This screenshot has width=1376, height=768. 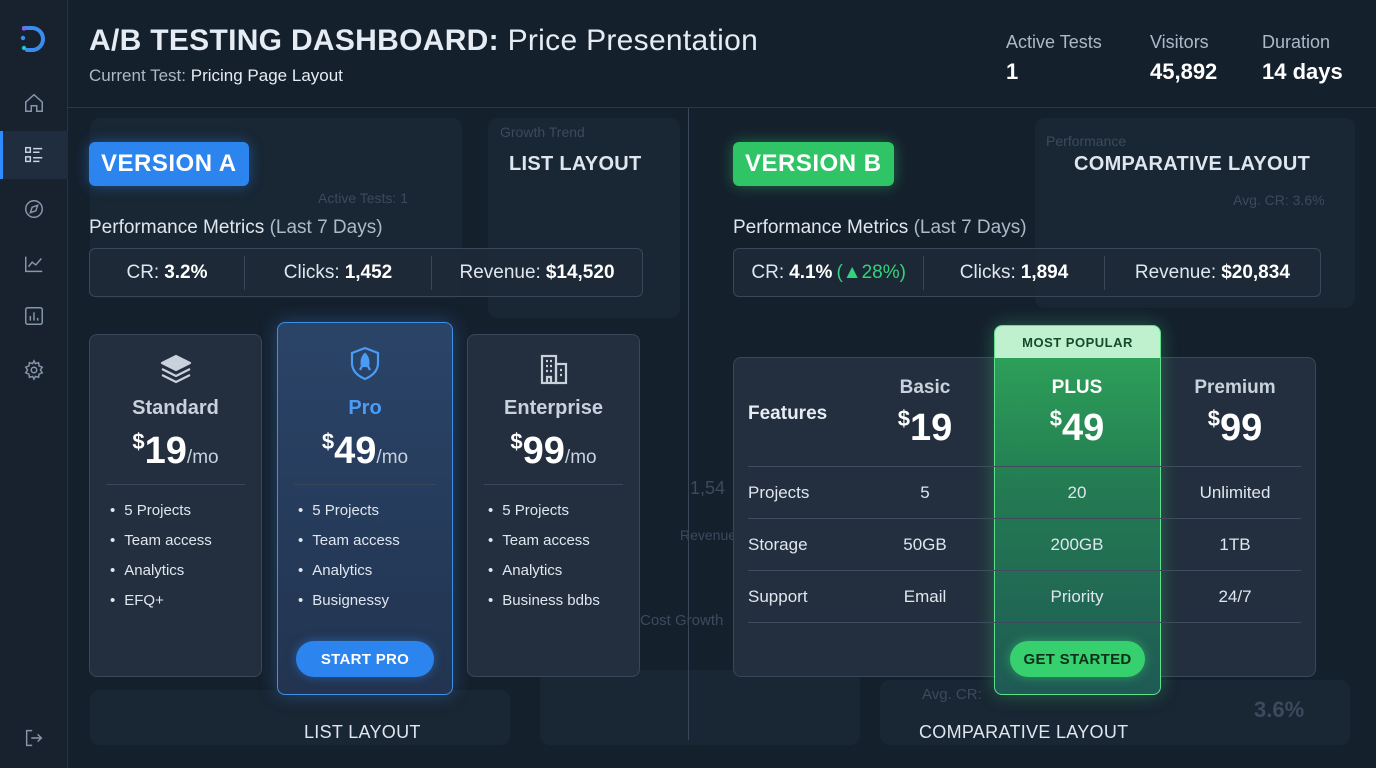 I want to click on metric-separator, so click(x=431, y=272).